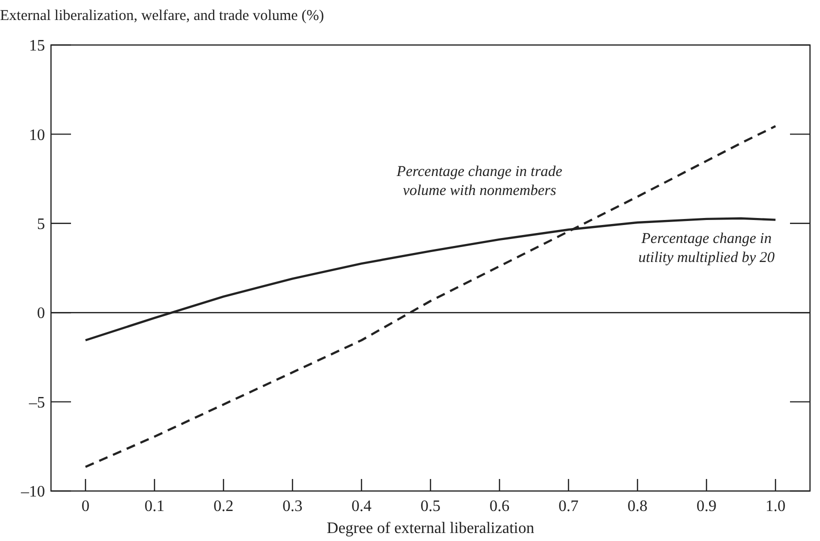 The width and height of the screenshot is (820, 541). I want to click on y-tick-label: 10, so click(37, 135).